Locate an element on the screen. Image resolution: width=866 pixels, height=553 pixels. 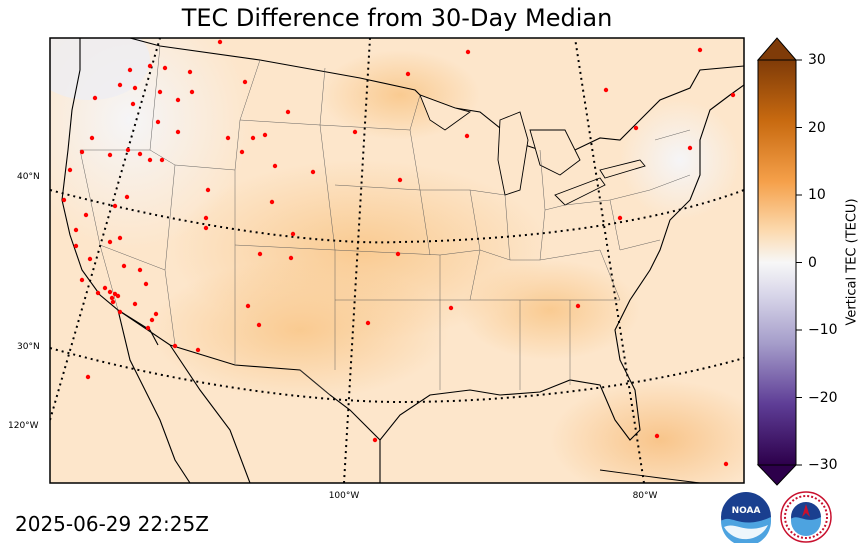
lon-label-100w: 100°W is located at coordinates (344, 496).